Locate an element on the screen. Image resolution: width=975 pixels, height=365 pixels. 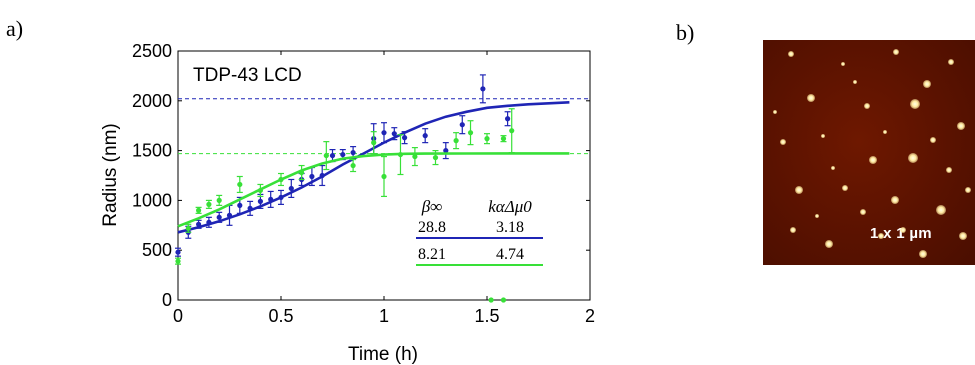
x-tick-label: 0.5 is located at coordinates (280, 316).